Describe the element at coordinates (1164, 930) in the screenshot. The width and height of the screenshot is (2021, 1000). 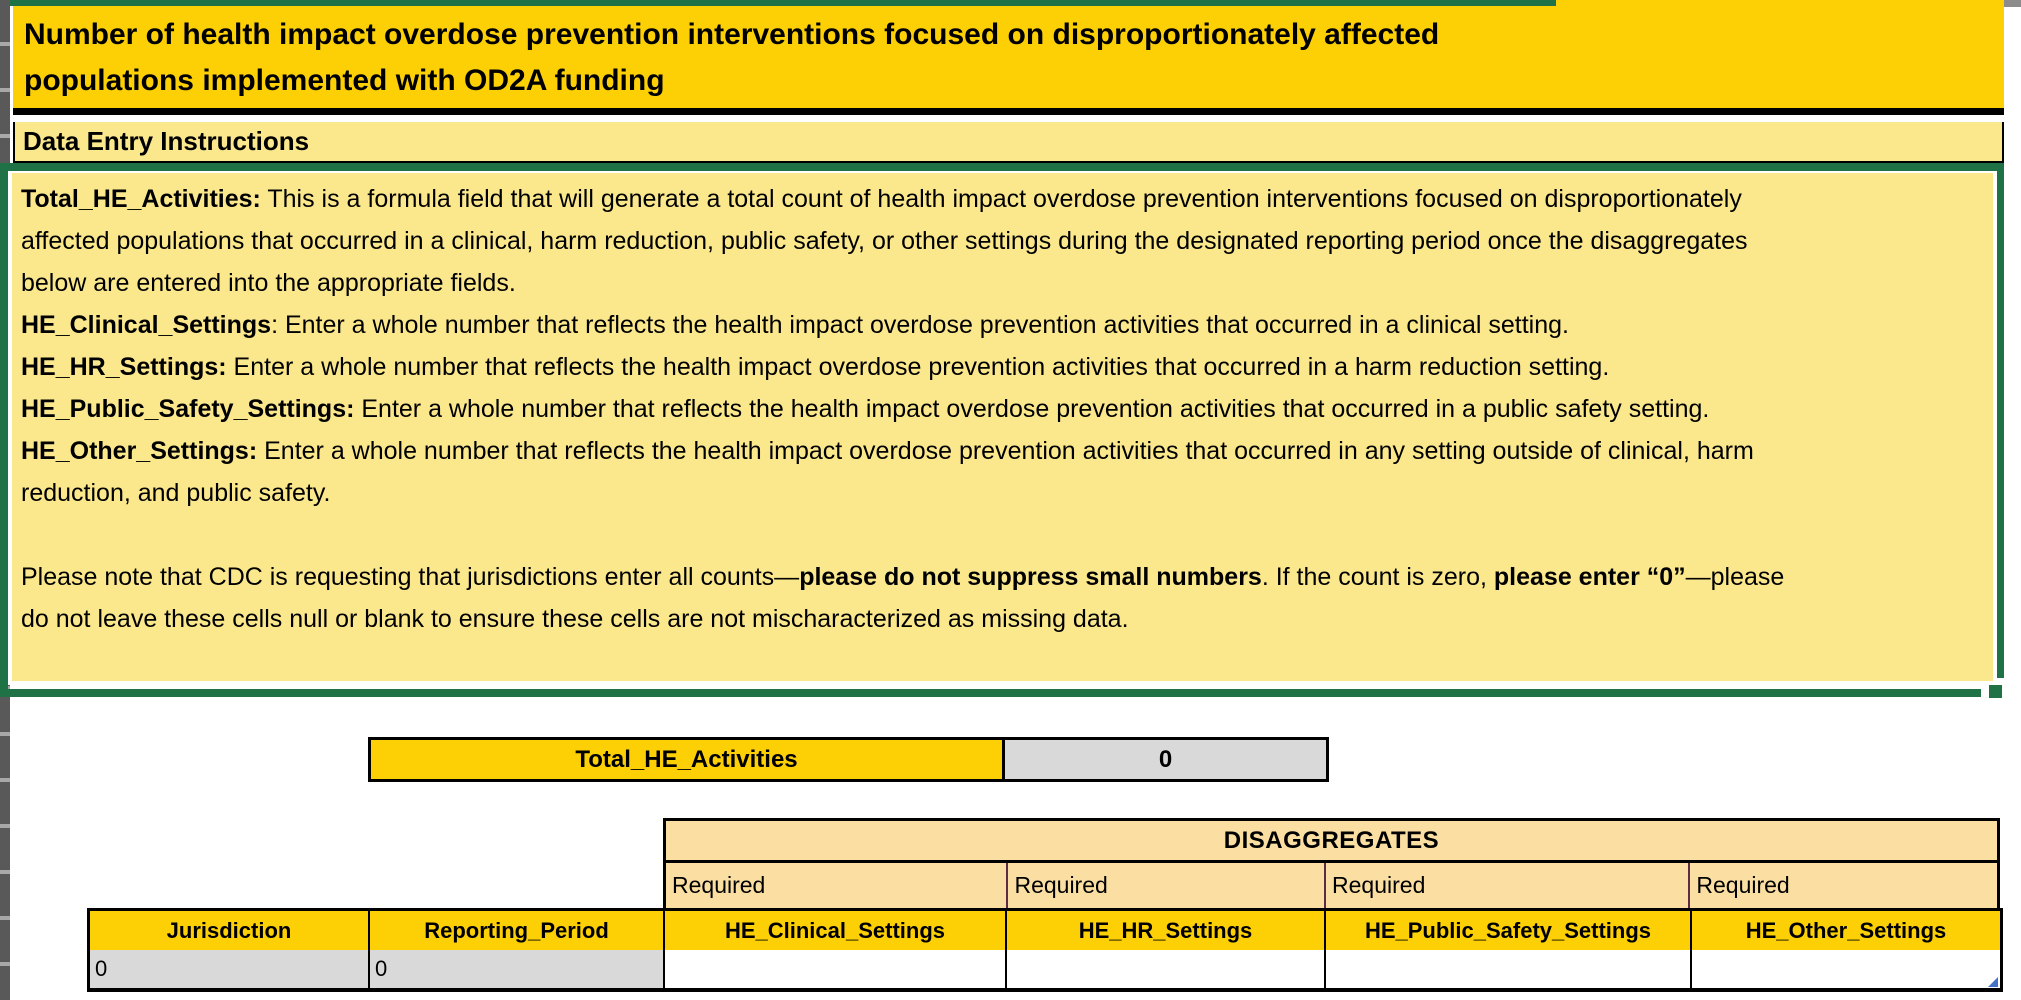
I see `header-he-hr-settings: HE_HR_Settings` at that location.